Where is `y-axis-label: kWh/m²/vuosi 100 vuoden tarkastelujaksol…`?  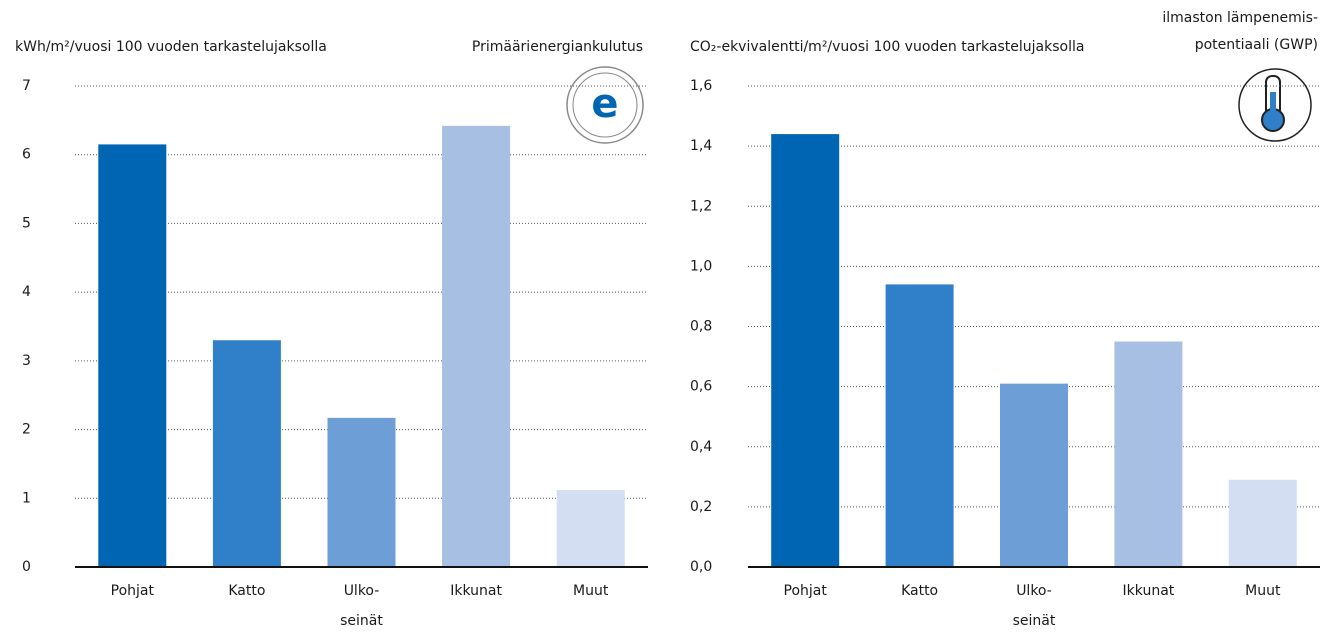 y-axis-label: kWh/m²/vuosi 100 vuoden tarkastelujaksol… is located at coordinates (171, 47).